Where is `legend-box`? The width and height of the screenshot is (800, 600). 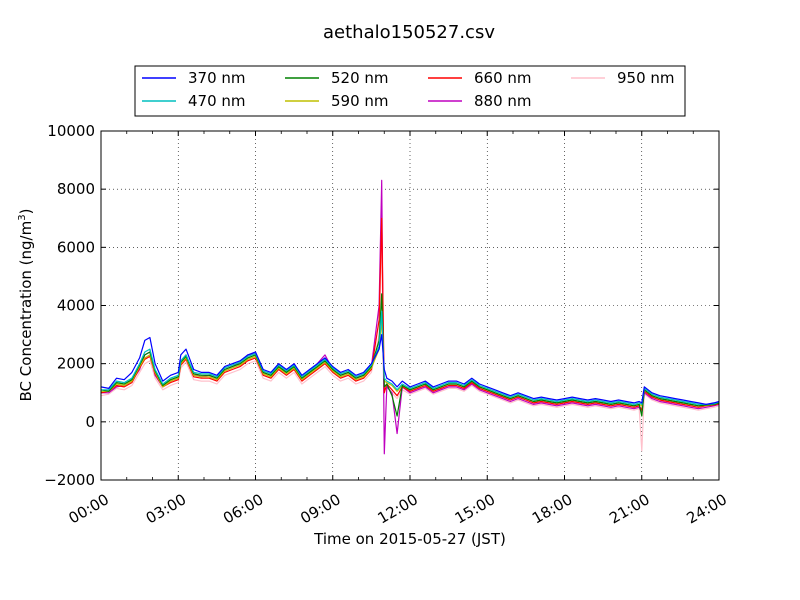
legend-box is located at coordinates (410, 91).